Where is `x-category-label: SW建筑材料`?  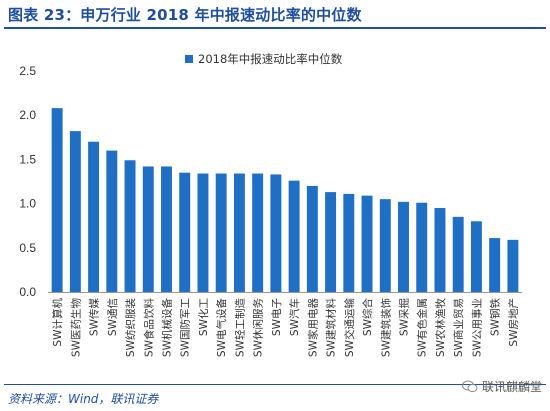 x-category-label: SW建筑材料 is located at coordinates (331, 328).